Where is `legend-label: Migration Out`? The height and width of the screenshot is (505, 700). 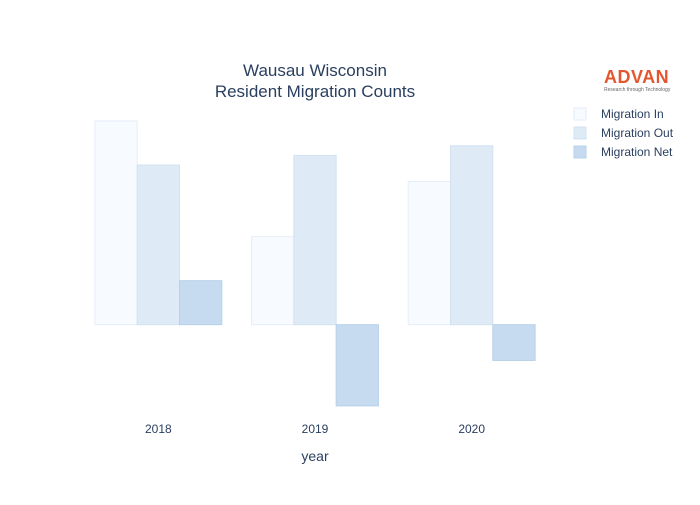
legend-label: Migration Out is located at coordinates (637, 133).